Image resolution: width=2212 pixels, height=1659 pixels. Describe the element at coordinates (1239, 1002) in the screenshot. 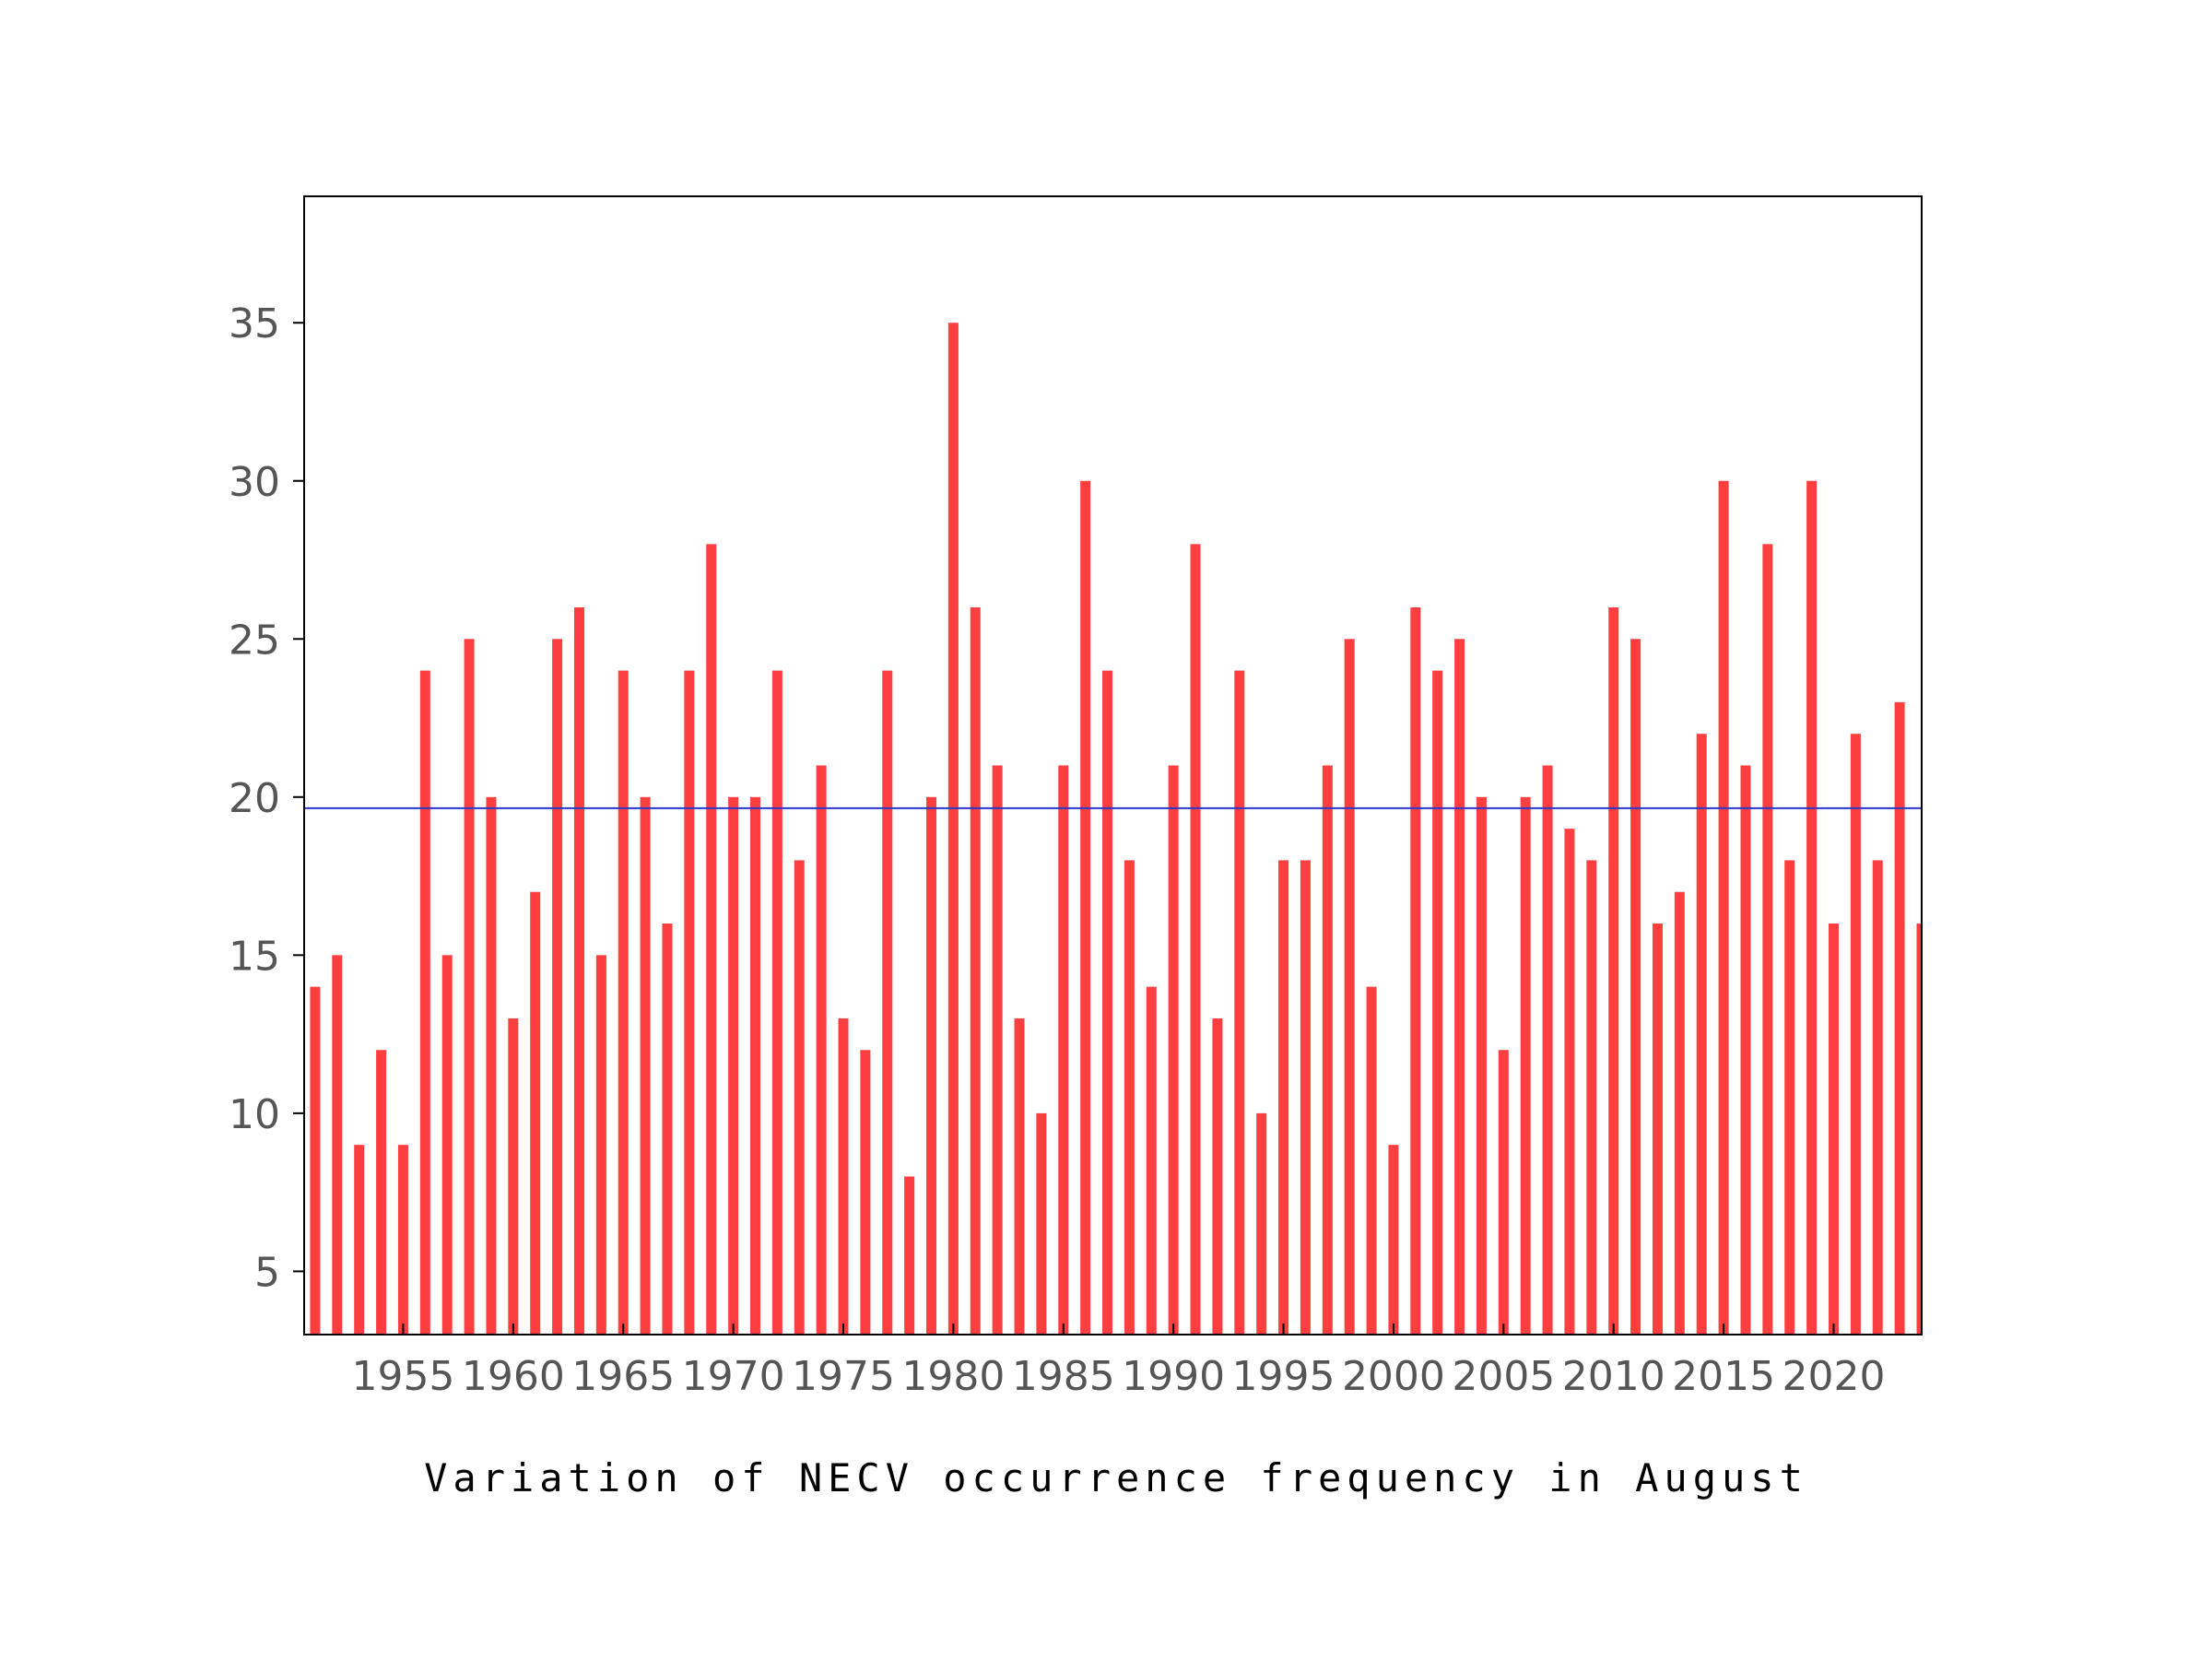

I see `bar-1993` at that location.